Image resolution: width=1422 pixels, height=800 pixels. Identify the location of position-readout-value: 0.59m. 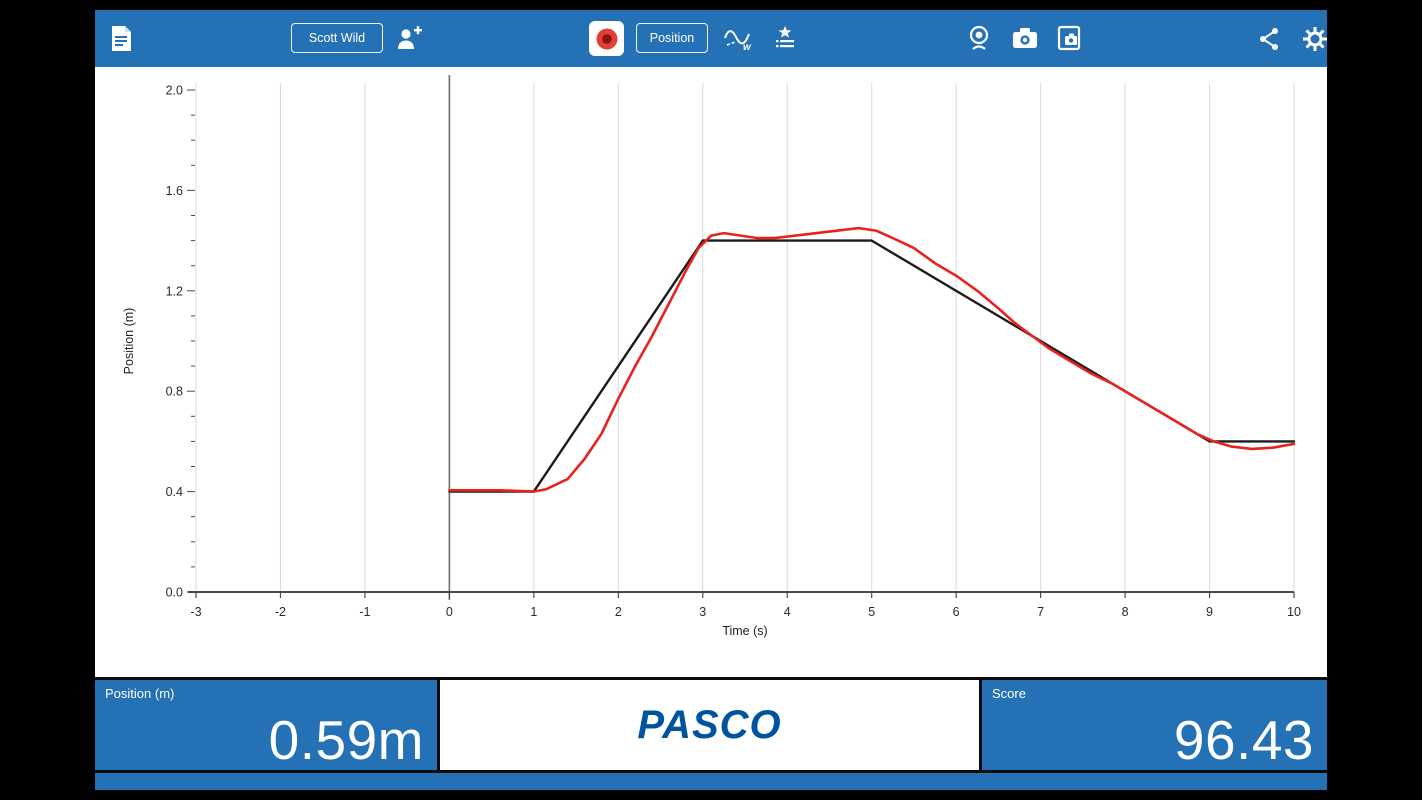
(346, 740).